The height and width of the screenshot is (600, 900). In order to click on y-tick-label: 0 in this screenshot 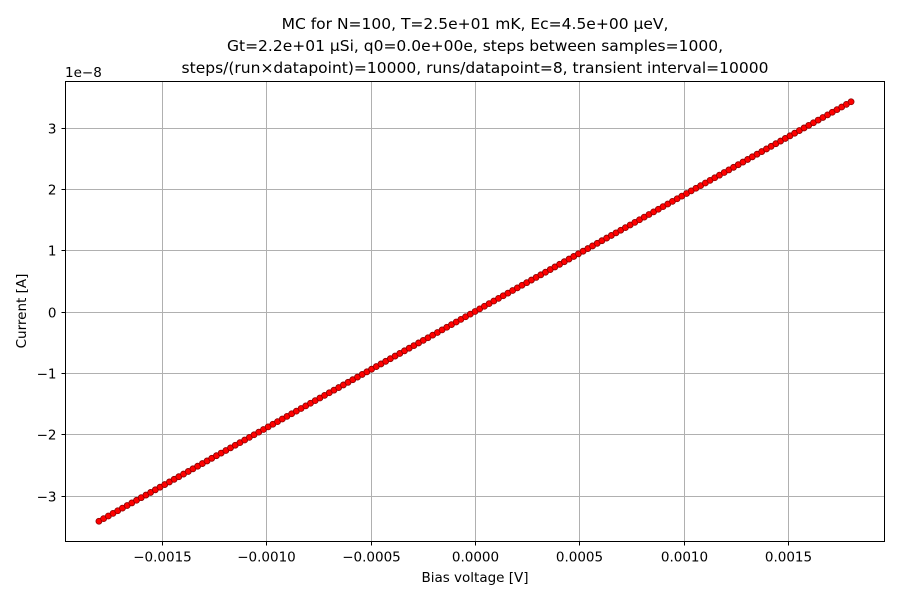, I will do `click(52, 314)`.